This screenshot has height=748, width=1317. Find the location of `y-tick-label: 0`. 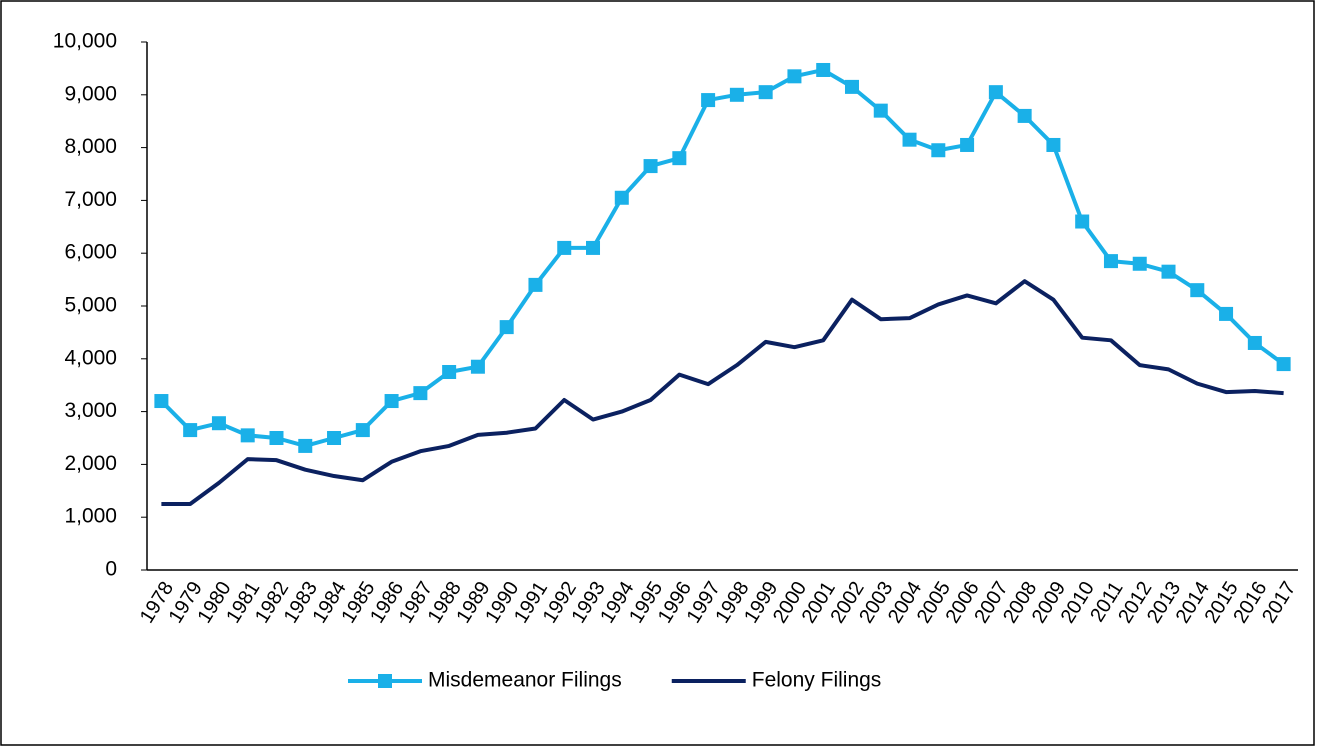

y-tick-label: 0 is located at coordinates (111, 569).